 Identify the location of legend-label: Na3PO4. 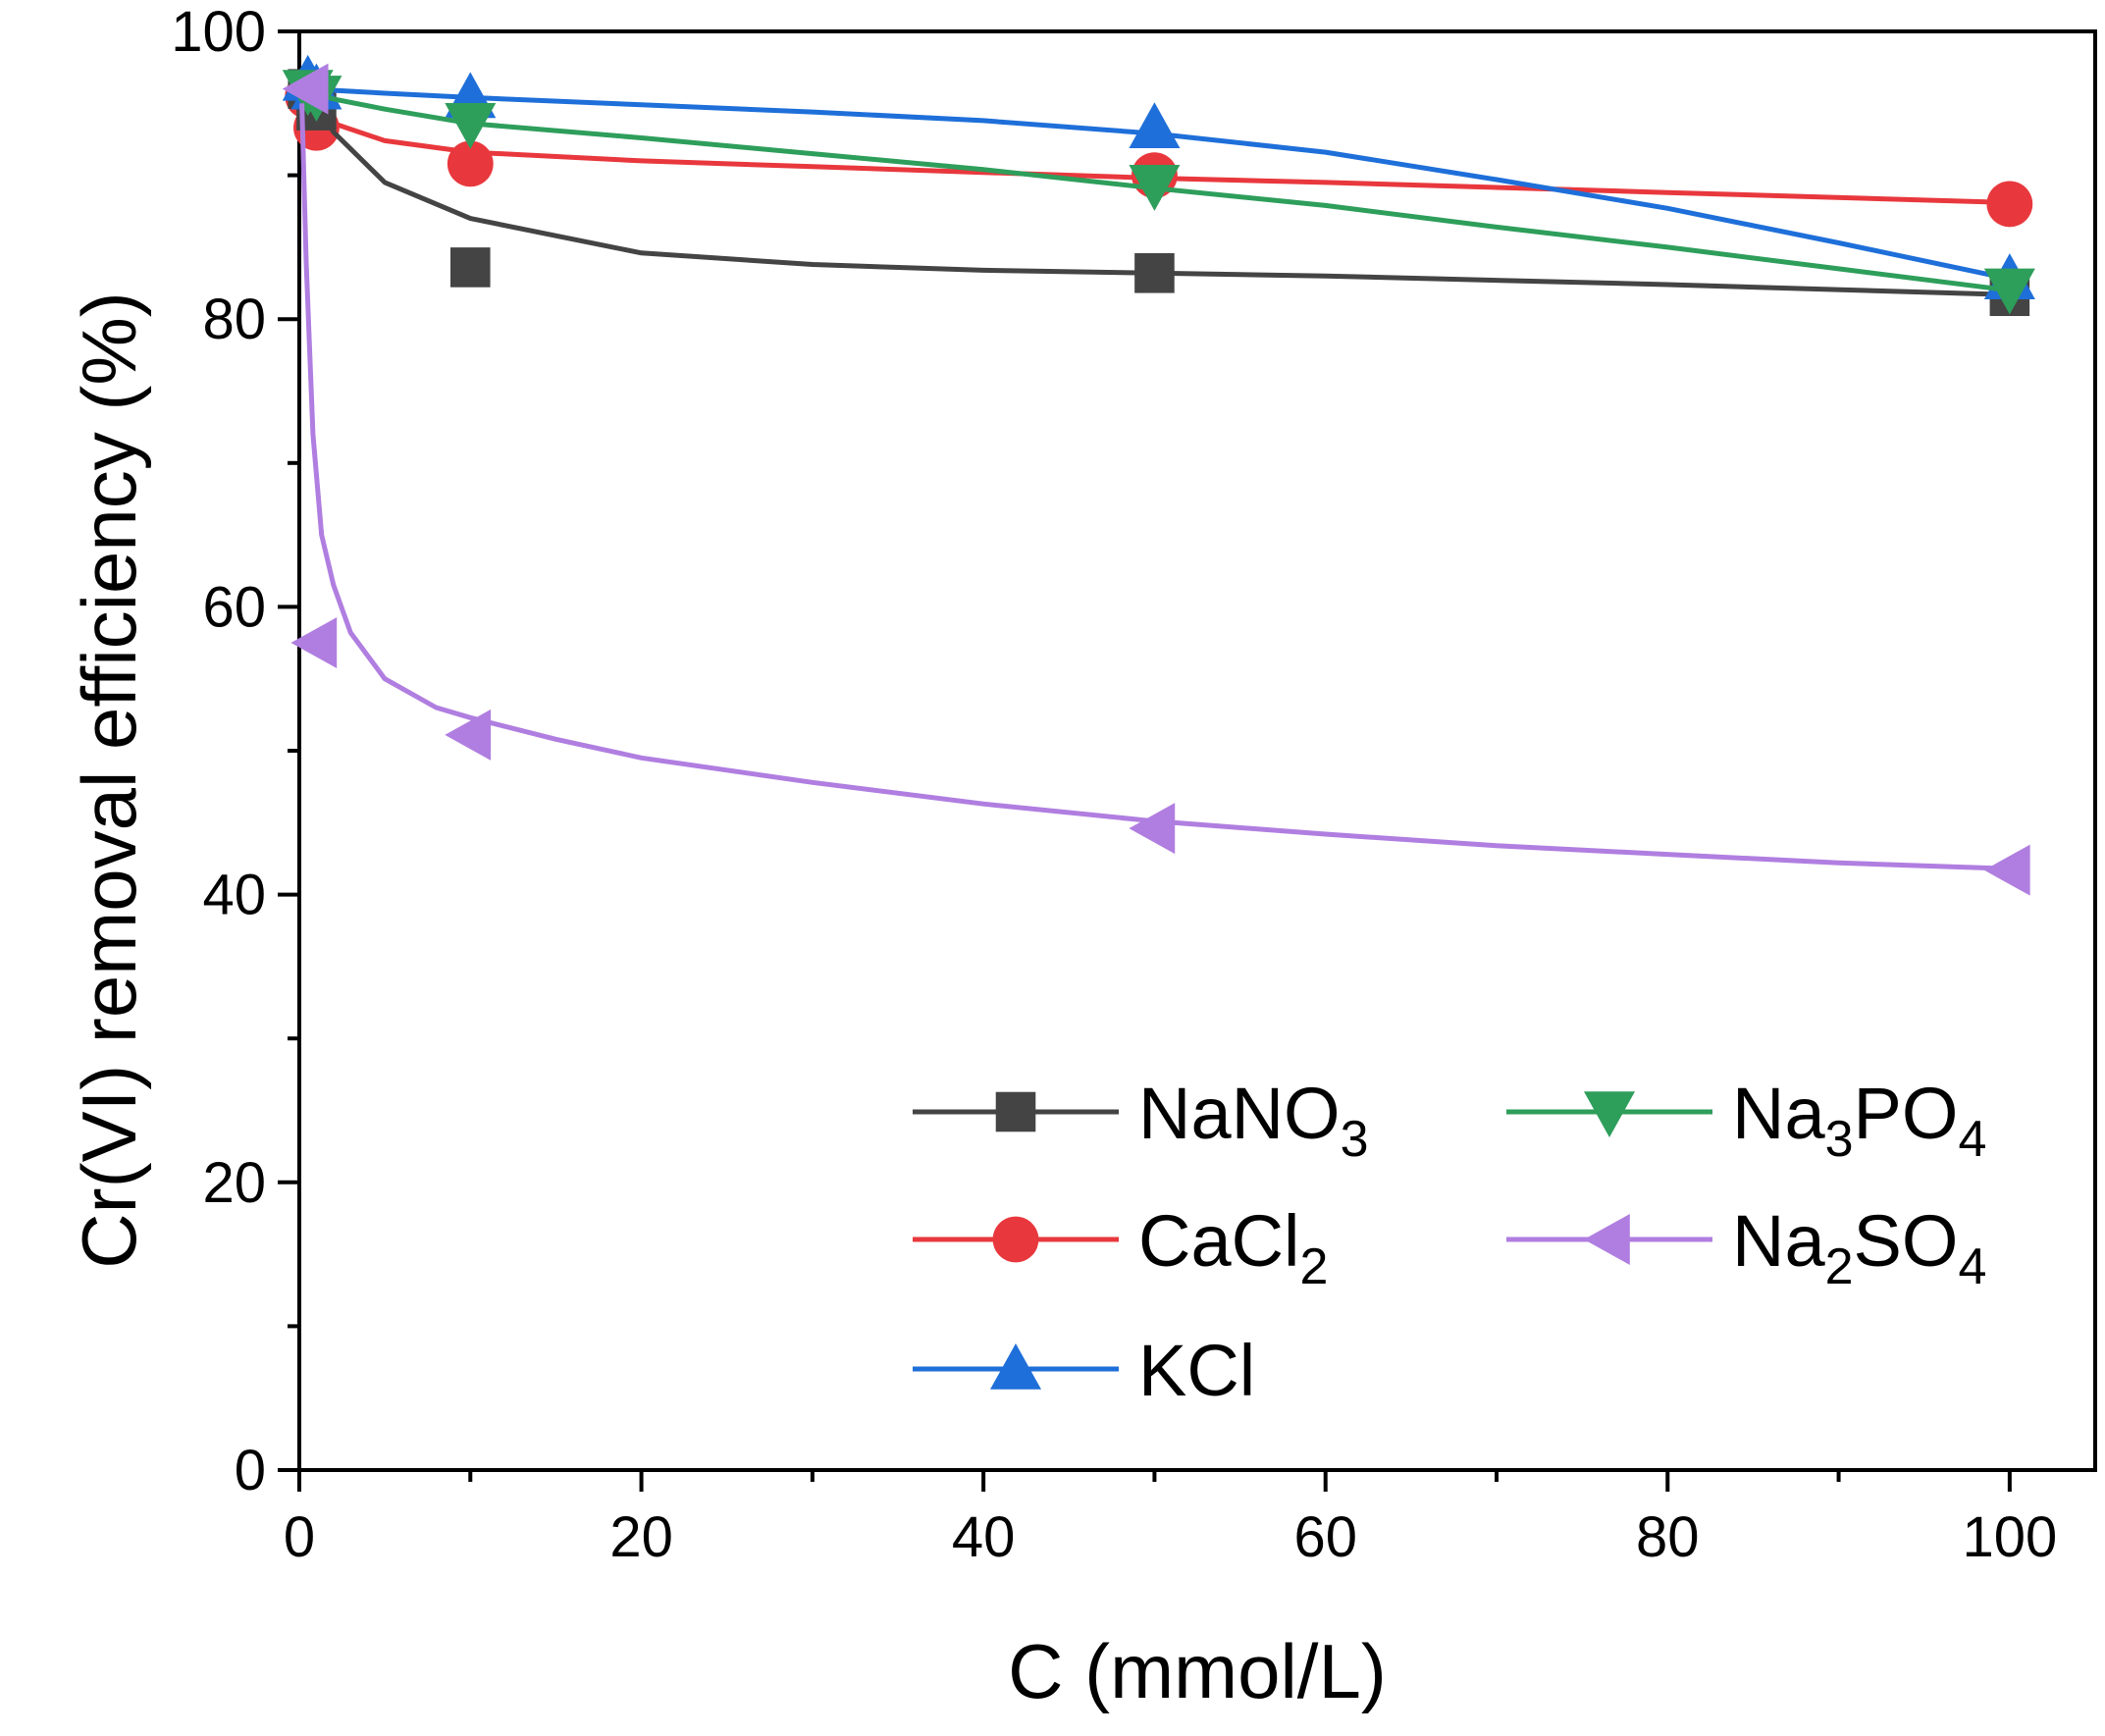
(1859, 1120).